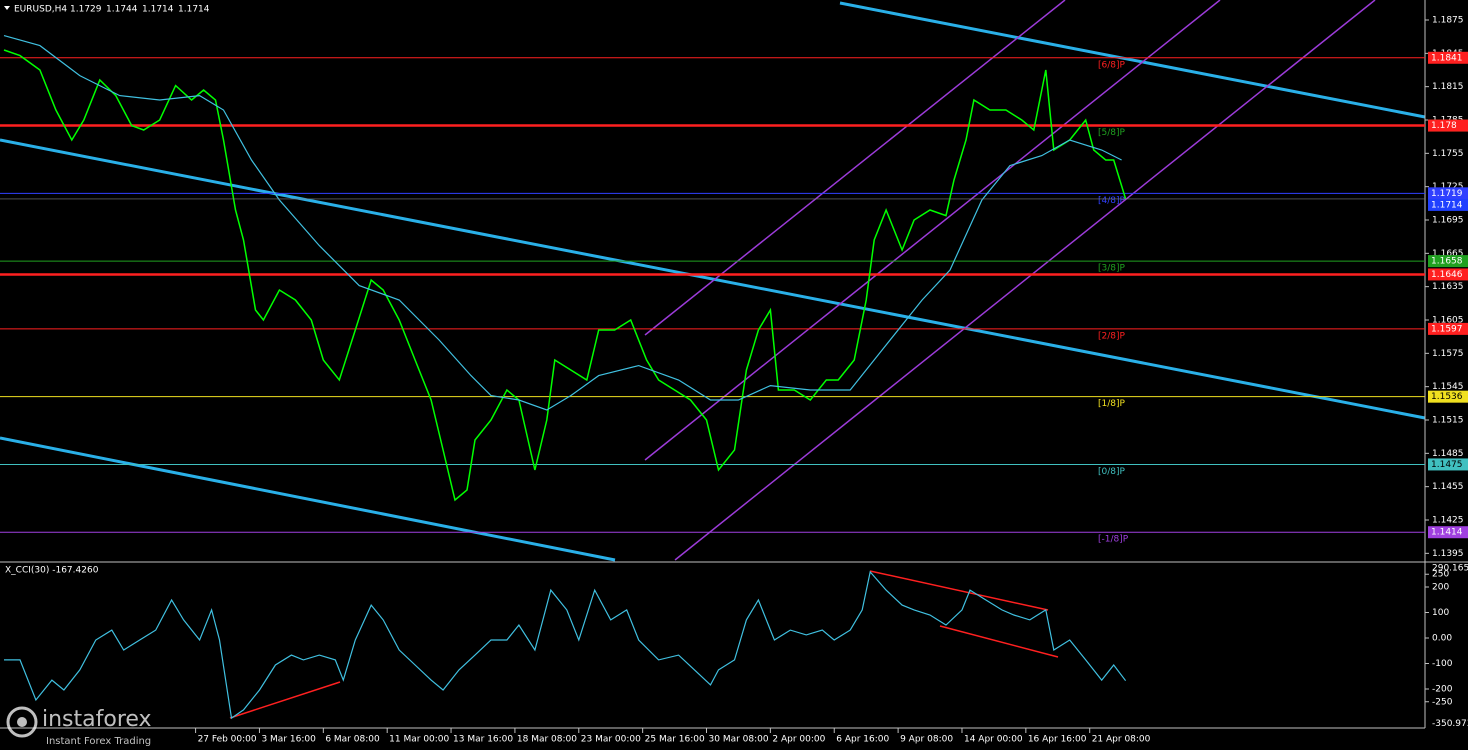 This screenshot has height=750, width=1468. I want to click on price-label: 1.1841, so click(1447, 58).